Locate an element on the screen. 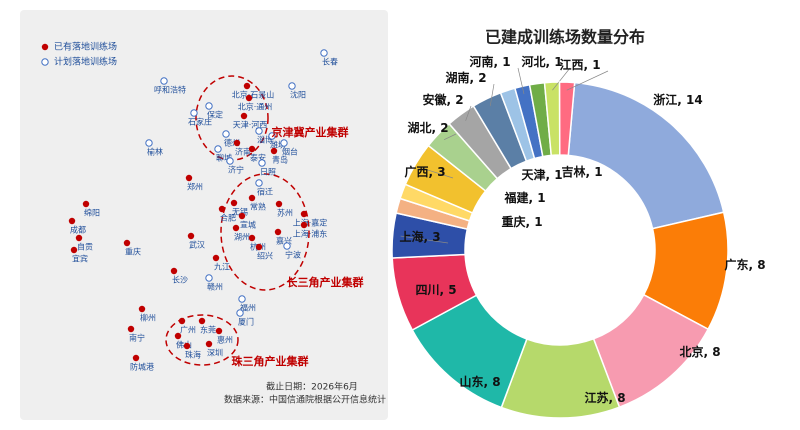 The height and width of the screenshot is (430, 800). data-label: 广东, 8 is located at coordinates (744, 264).